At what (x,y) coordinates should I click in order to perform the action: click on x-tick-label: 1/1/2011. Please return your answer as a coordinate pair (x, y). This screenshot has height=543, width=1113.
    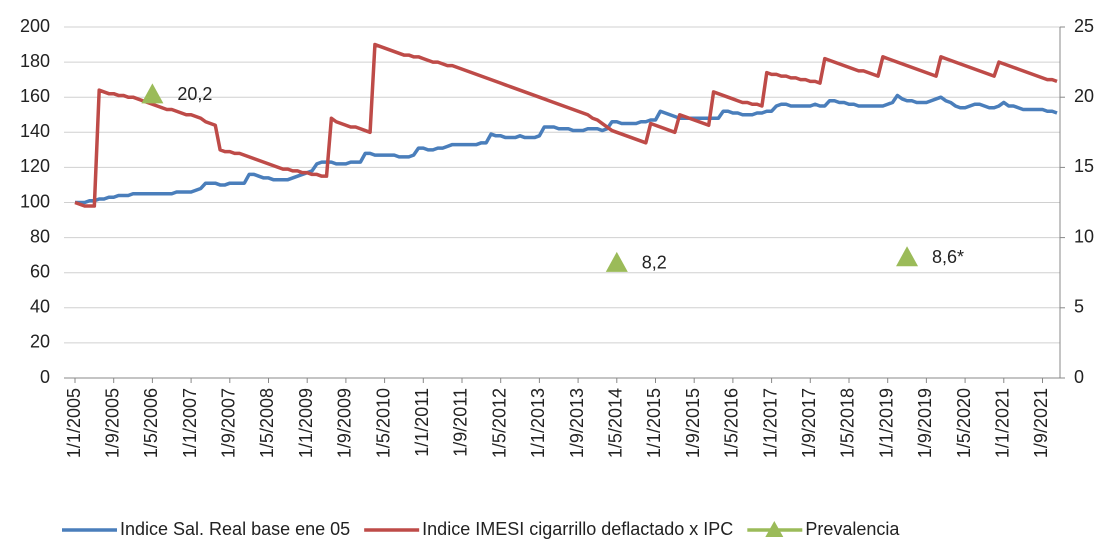
    Looking at the image, I should click on (422, 422).